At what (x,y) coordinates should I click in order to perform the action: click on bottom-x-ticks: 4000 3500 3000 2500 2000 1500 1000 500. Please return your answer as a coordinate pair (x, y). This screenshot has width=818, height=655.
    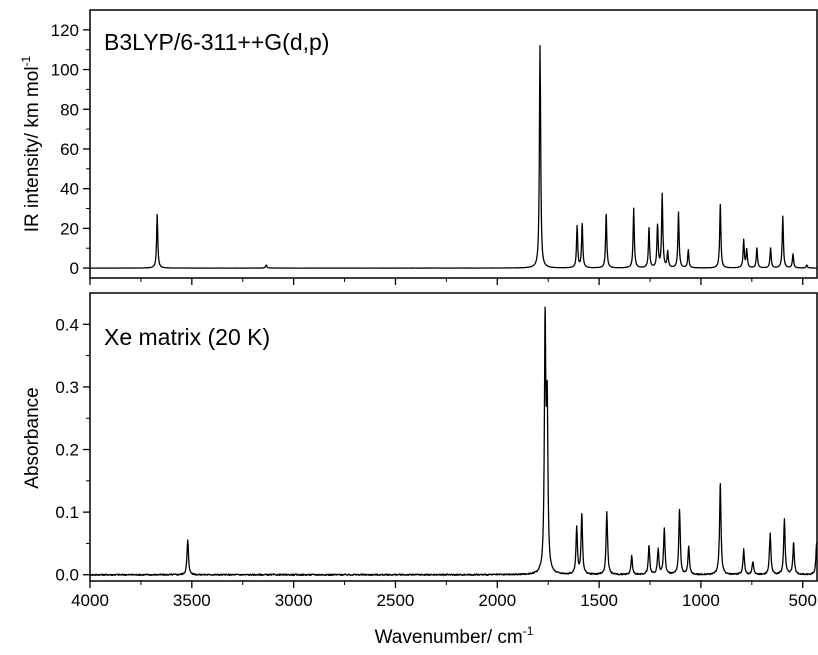
    Looking at the image, I should click on (444, 595).